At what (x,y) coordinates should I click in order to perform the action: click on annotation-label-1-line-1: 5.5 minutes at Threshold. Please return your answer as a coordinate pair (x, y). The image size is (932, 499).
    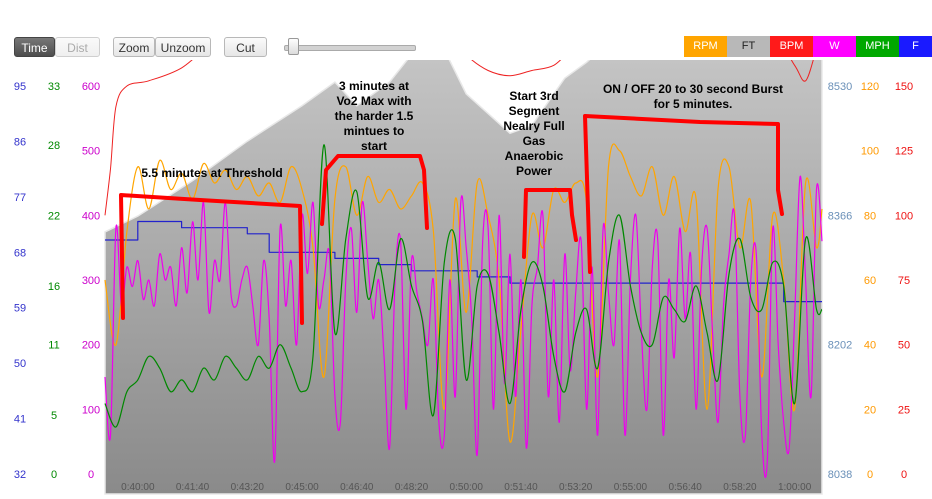
    Looking at the image, I should click on (211, 173).